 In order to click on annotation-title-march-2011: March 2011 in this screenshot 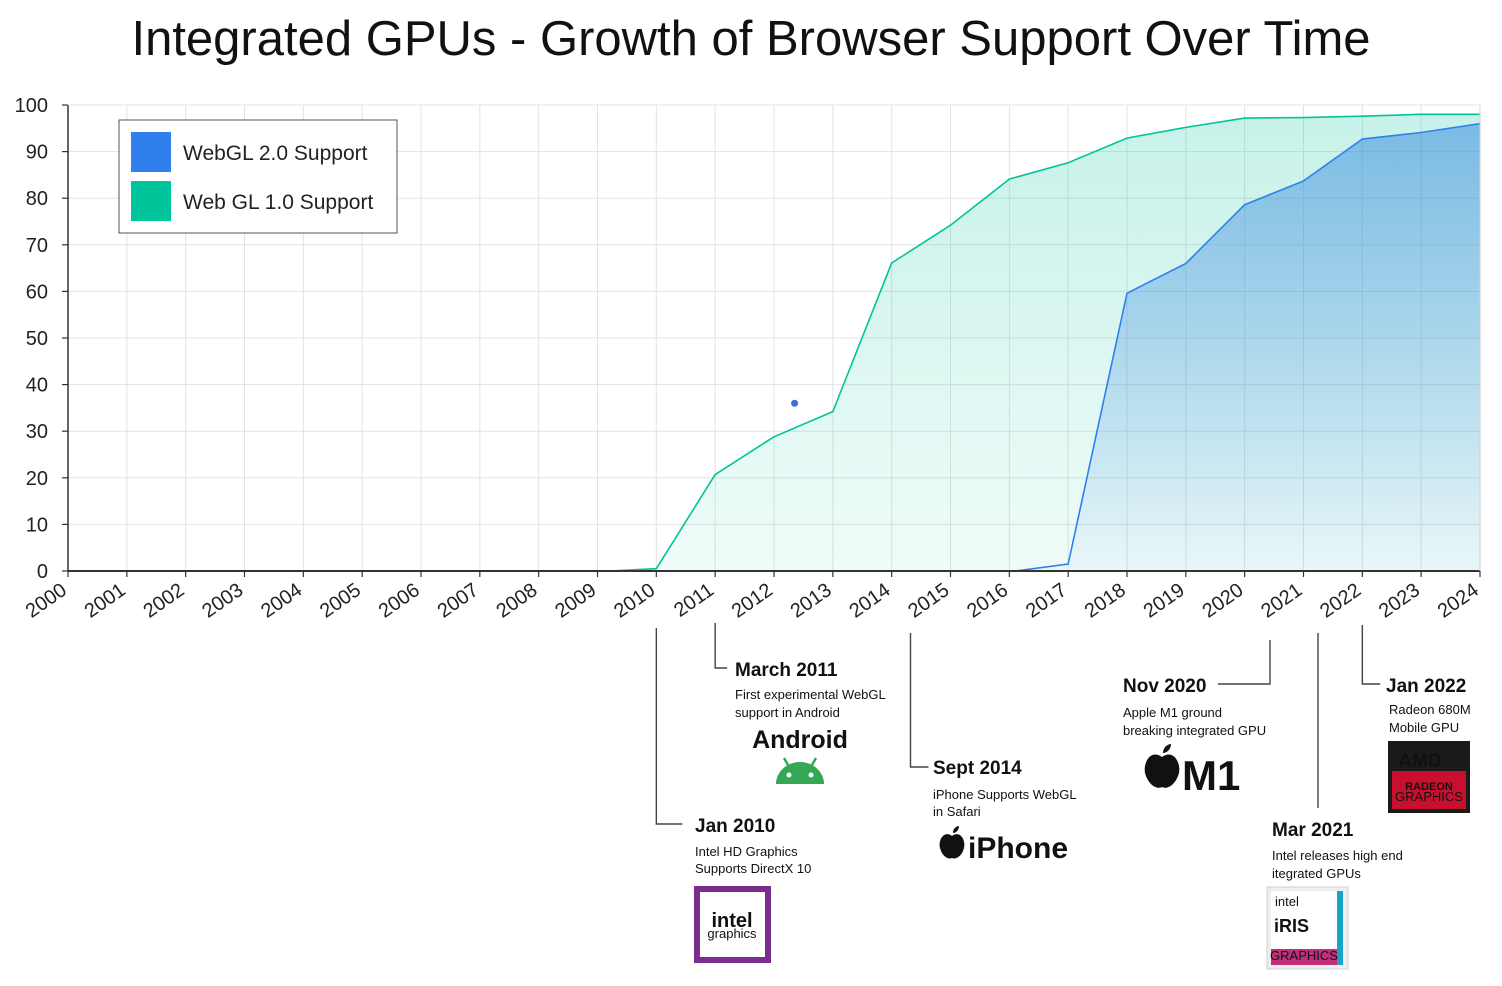, I will do `click(786, 670)`.